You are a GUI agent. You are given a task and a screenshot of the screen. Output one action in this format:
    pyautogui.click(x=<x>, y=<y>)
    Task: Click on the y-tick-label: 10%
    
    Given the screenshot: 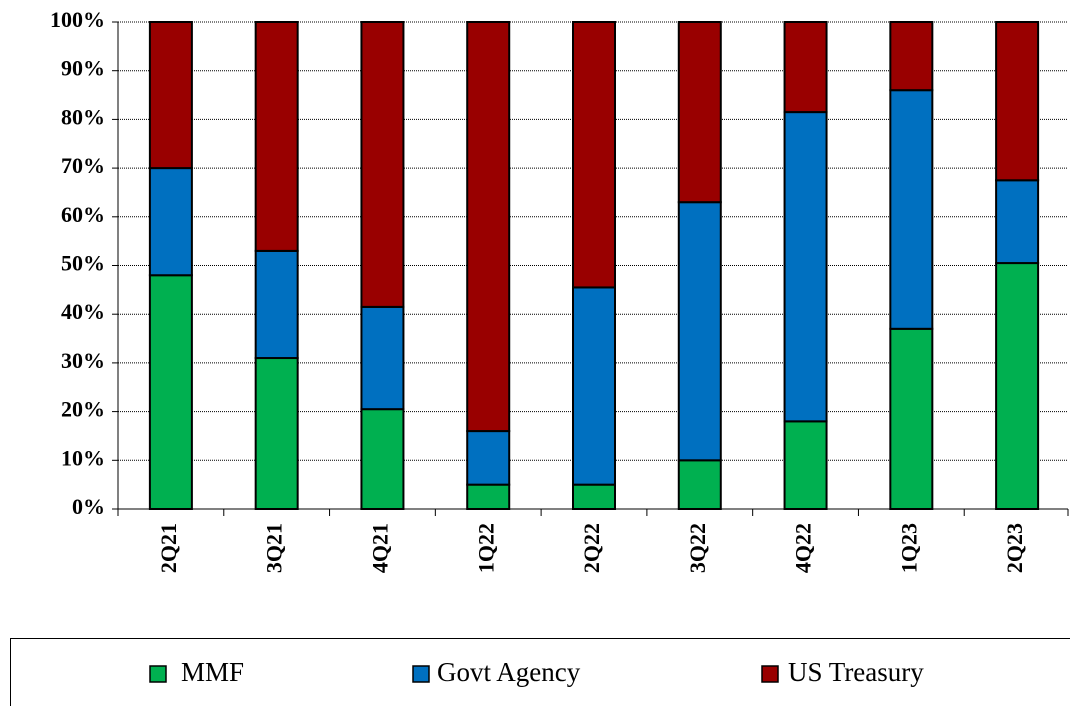 What is the action you would take?
    pyautogui.click(x=83, y=457)
    